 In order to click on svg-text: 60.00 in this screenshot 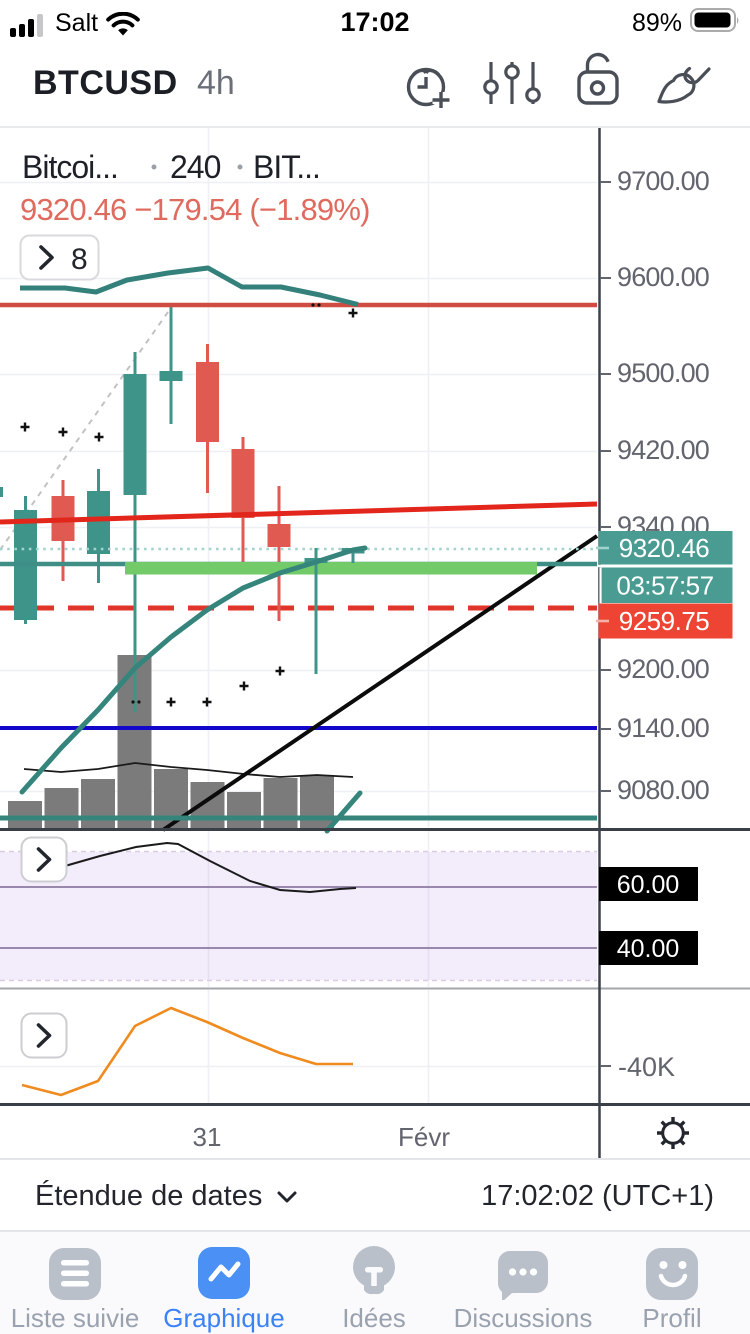, I will do `click(648, 885)`.